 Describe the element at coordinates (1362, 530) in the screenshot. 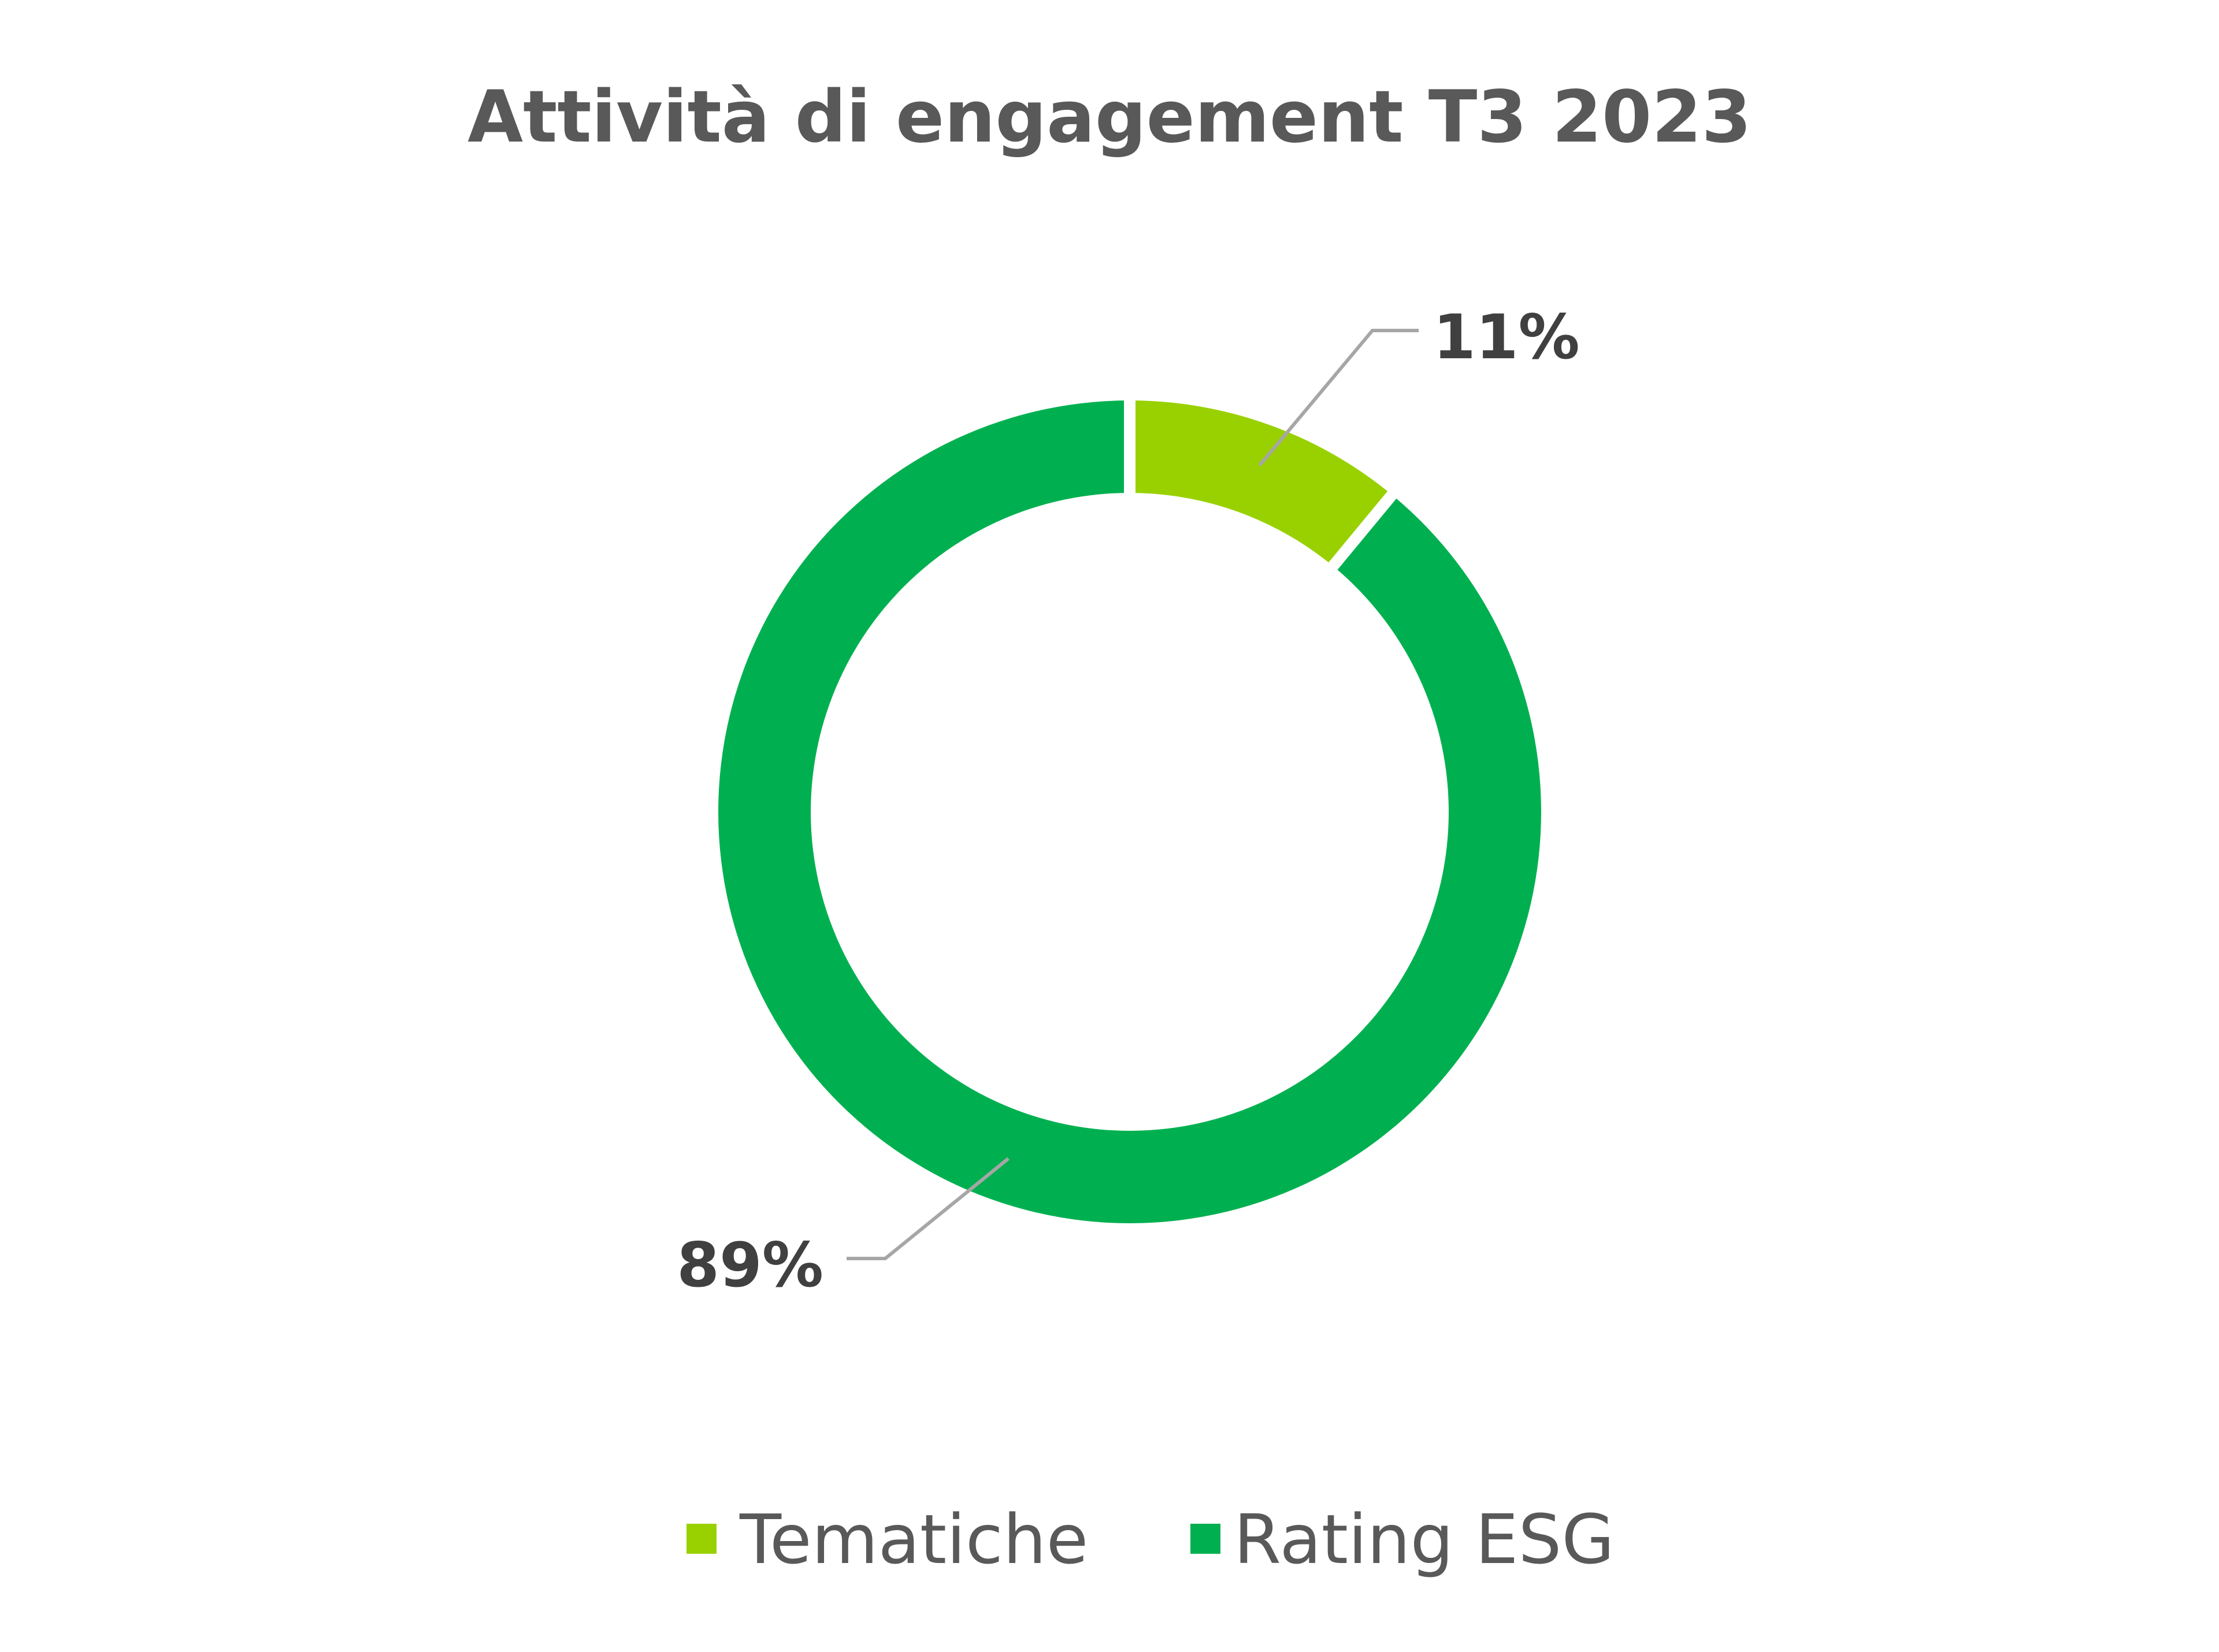

I see `slice-separator` at that location.